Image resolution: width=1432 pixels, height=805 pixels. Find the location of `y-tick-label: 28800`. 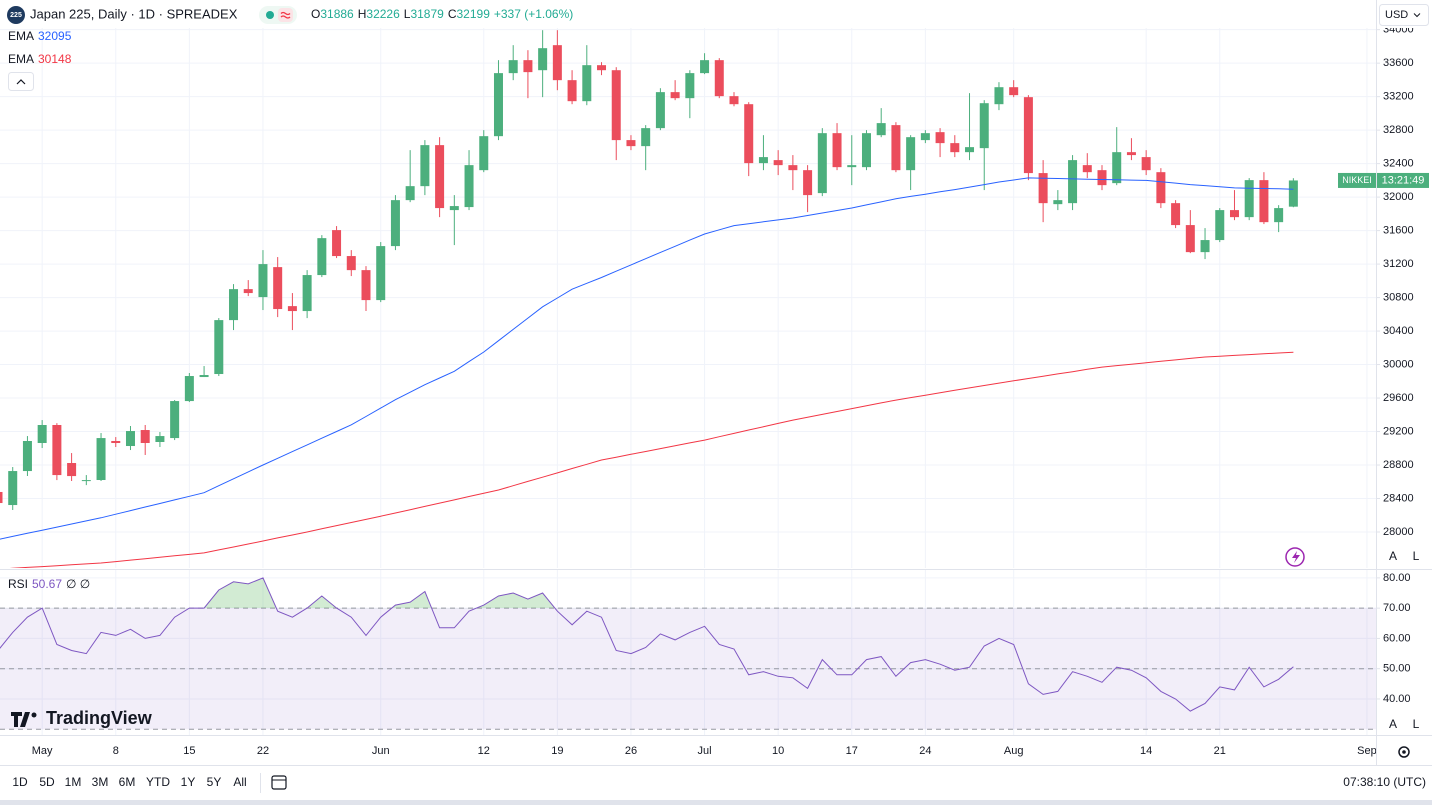

y-tick-label: 28800 is located at coordinates (1398, 465).